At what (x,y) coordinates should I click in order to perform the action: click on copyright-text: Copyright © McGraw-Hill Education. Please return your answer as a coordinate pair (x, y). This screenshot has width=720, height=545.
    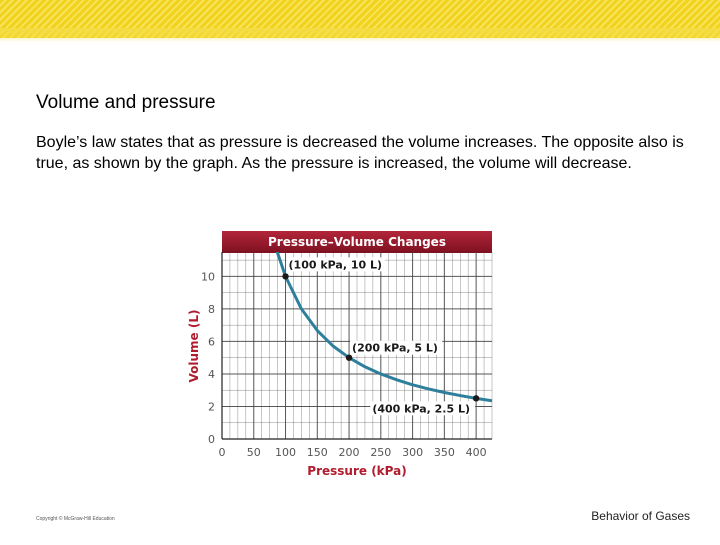
    Looking at the image, I should click on (75, 519).